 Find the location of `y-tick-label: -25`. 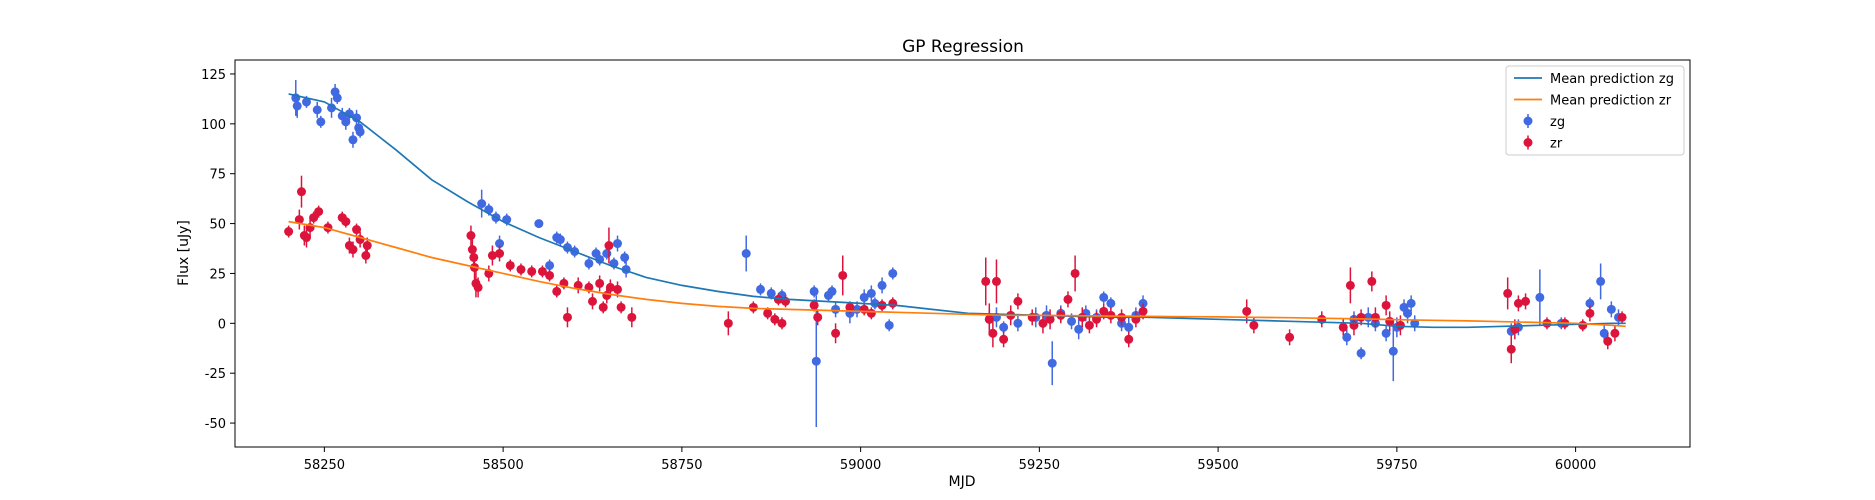

y-tick-label: -25 is located at coordinates (215, 374).